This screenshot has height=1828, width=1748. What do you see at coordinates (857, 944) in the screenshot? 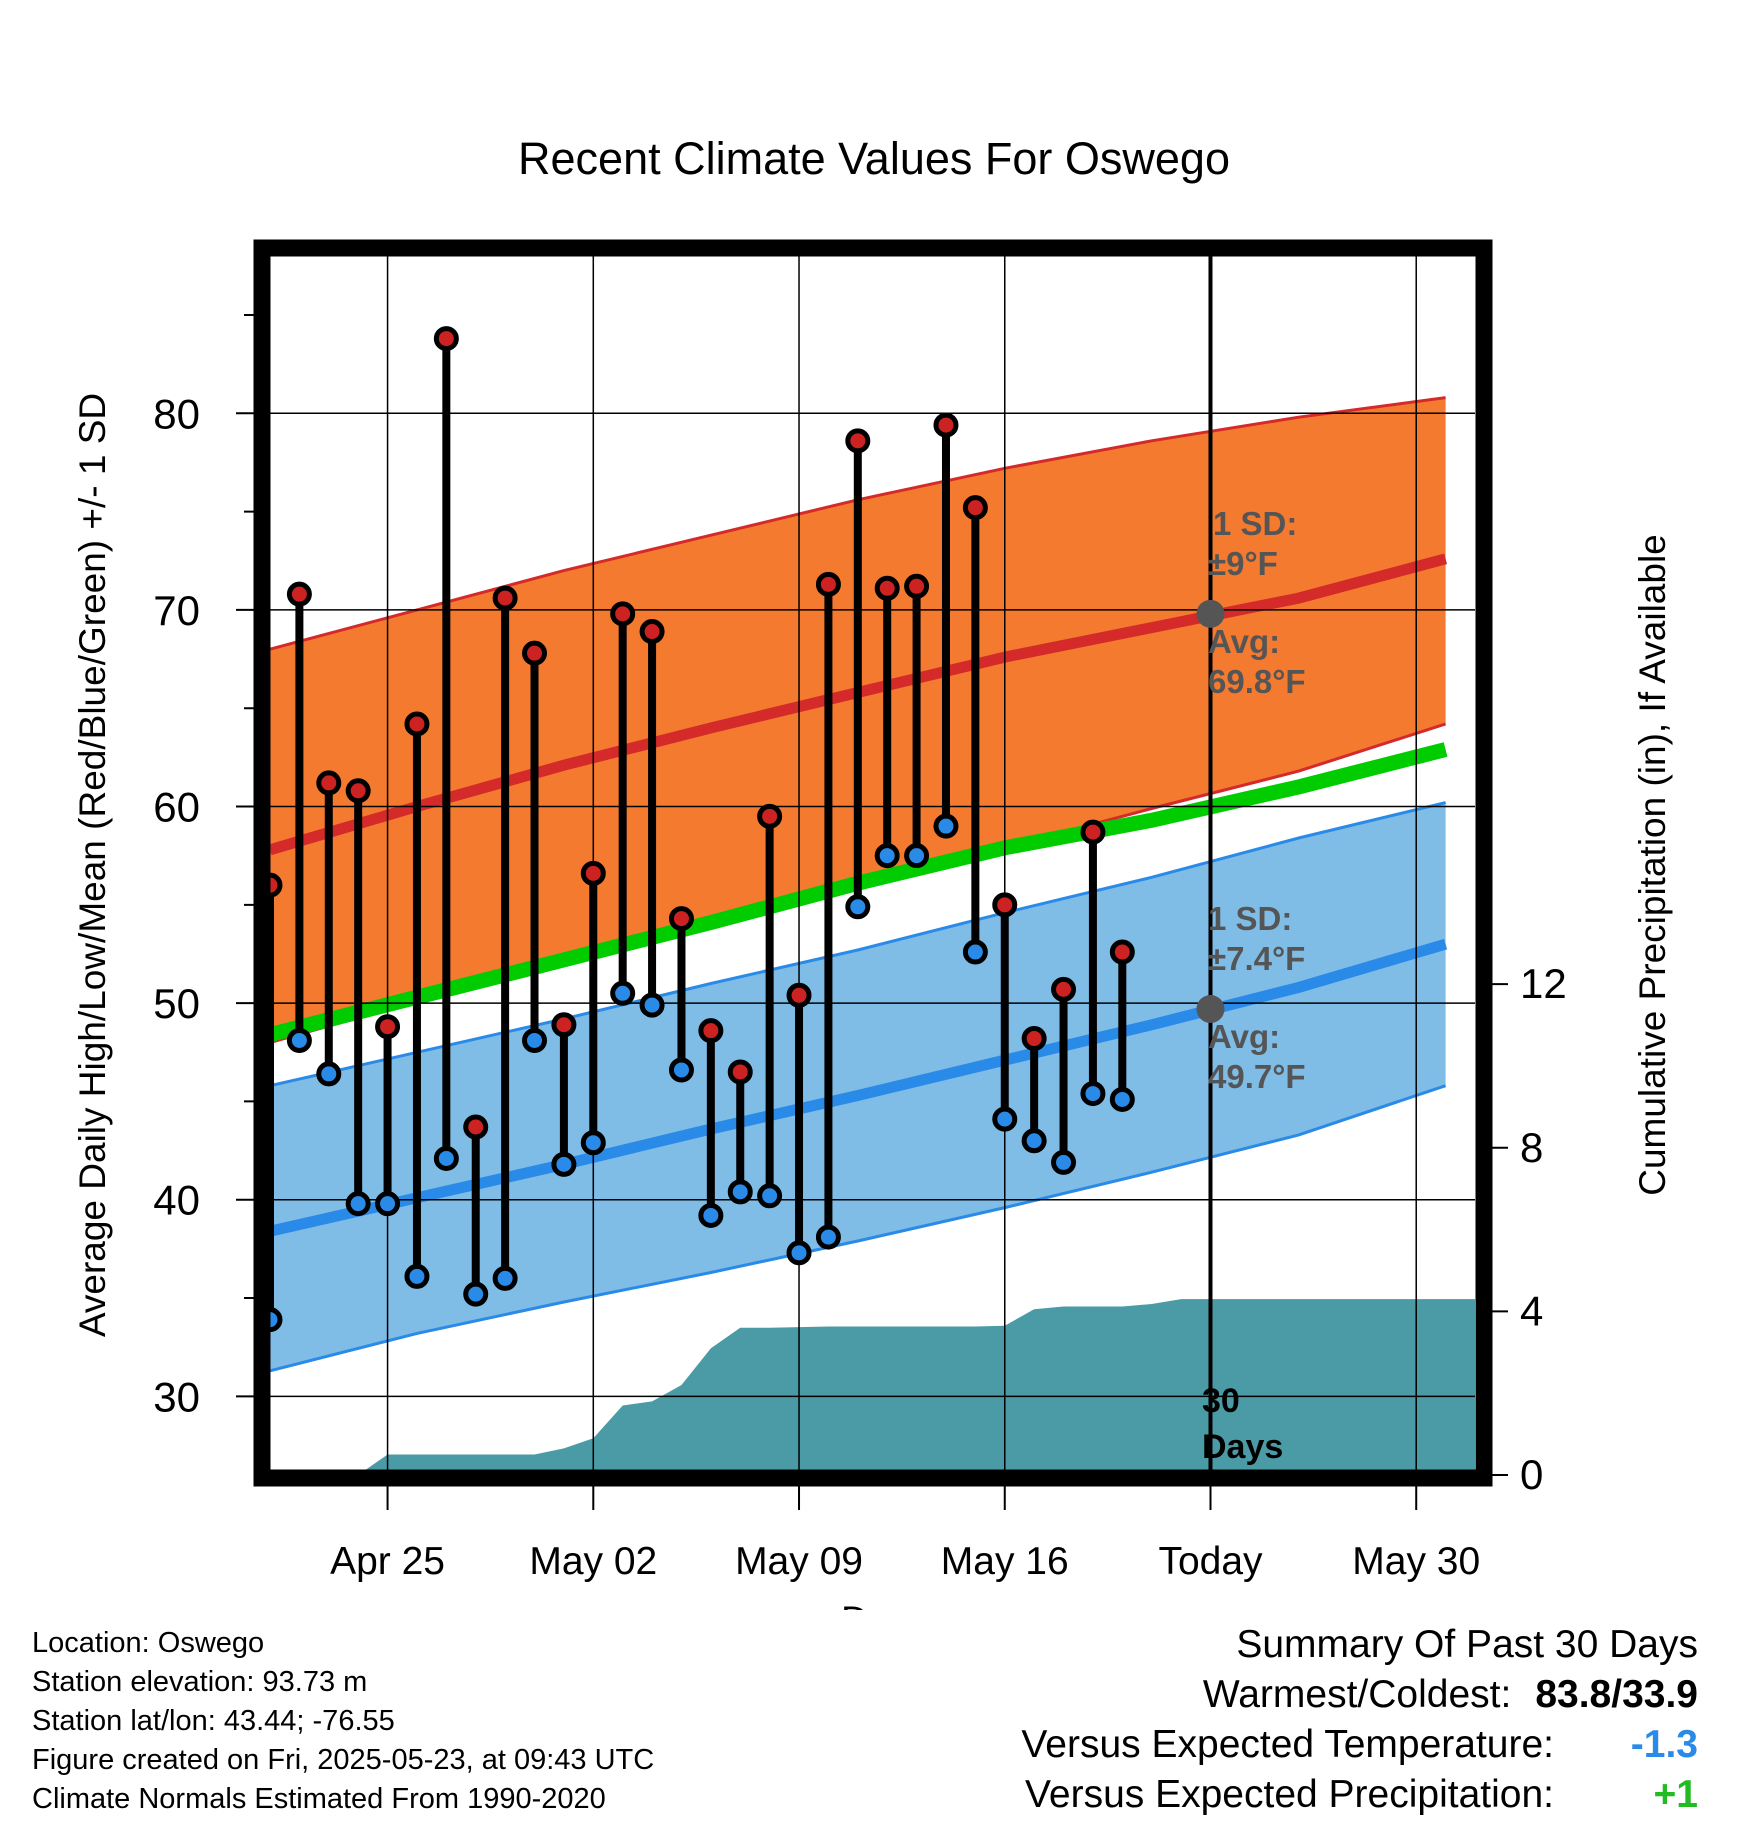
I see `low-sd-band-upper-edge` at bounding box center [857, 944].